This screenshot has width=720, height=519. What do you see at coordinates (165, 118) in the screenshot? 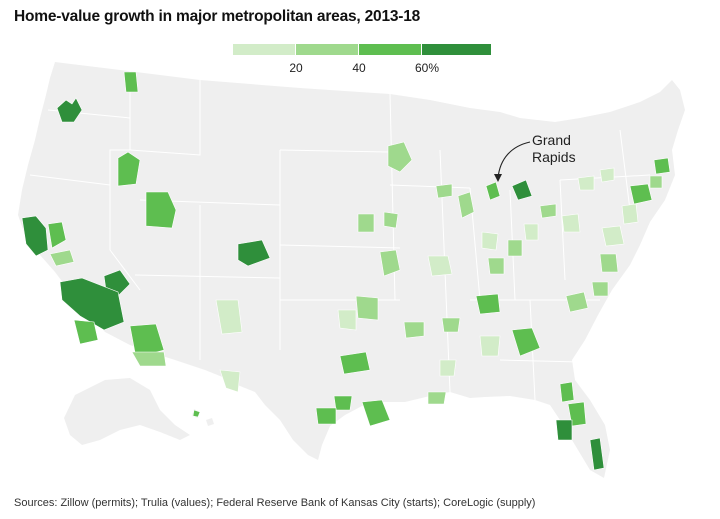
I see `border-id-wy` at bounding box center [165, 118].